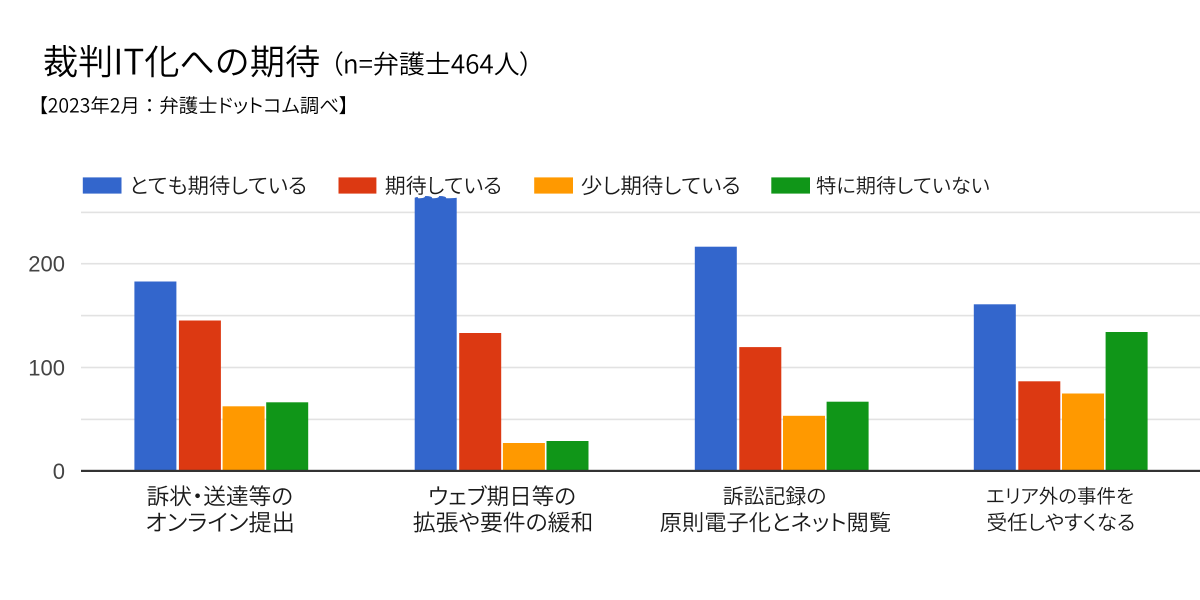  What do you see at coordinates (46, 368) in the screenshot?
I see `svg-text: 100` at bounding box center [46, 368].